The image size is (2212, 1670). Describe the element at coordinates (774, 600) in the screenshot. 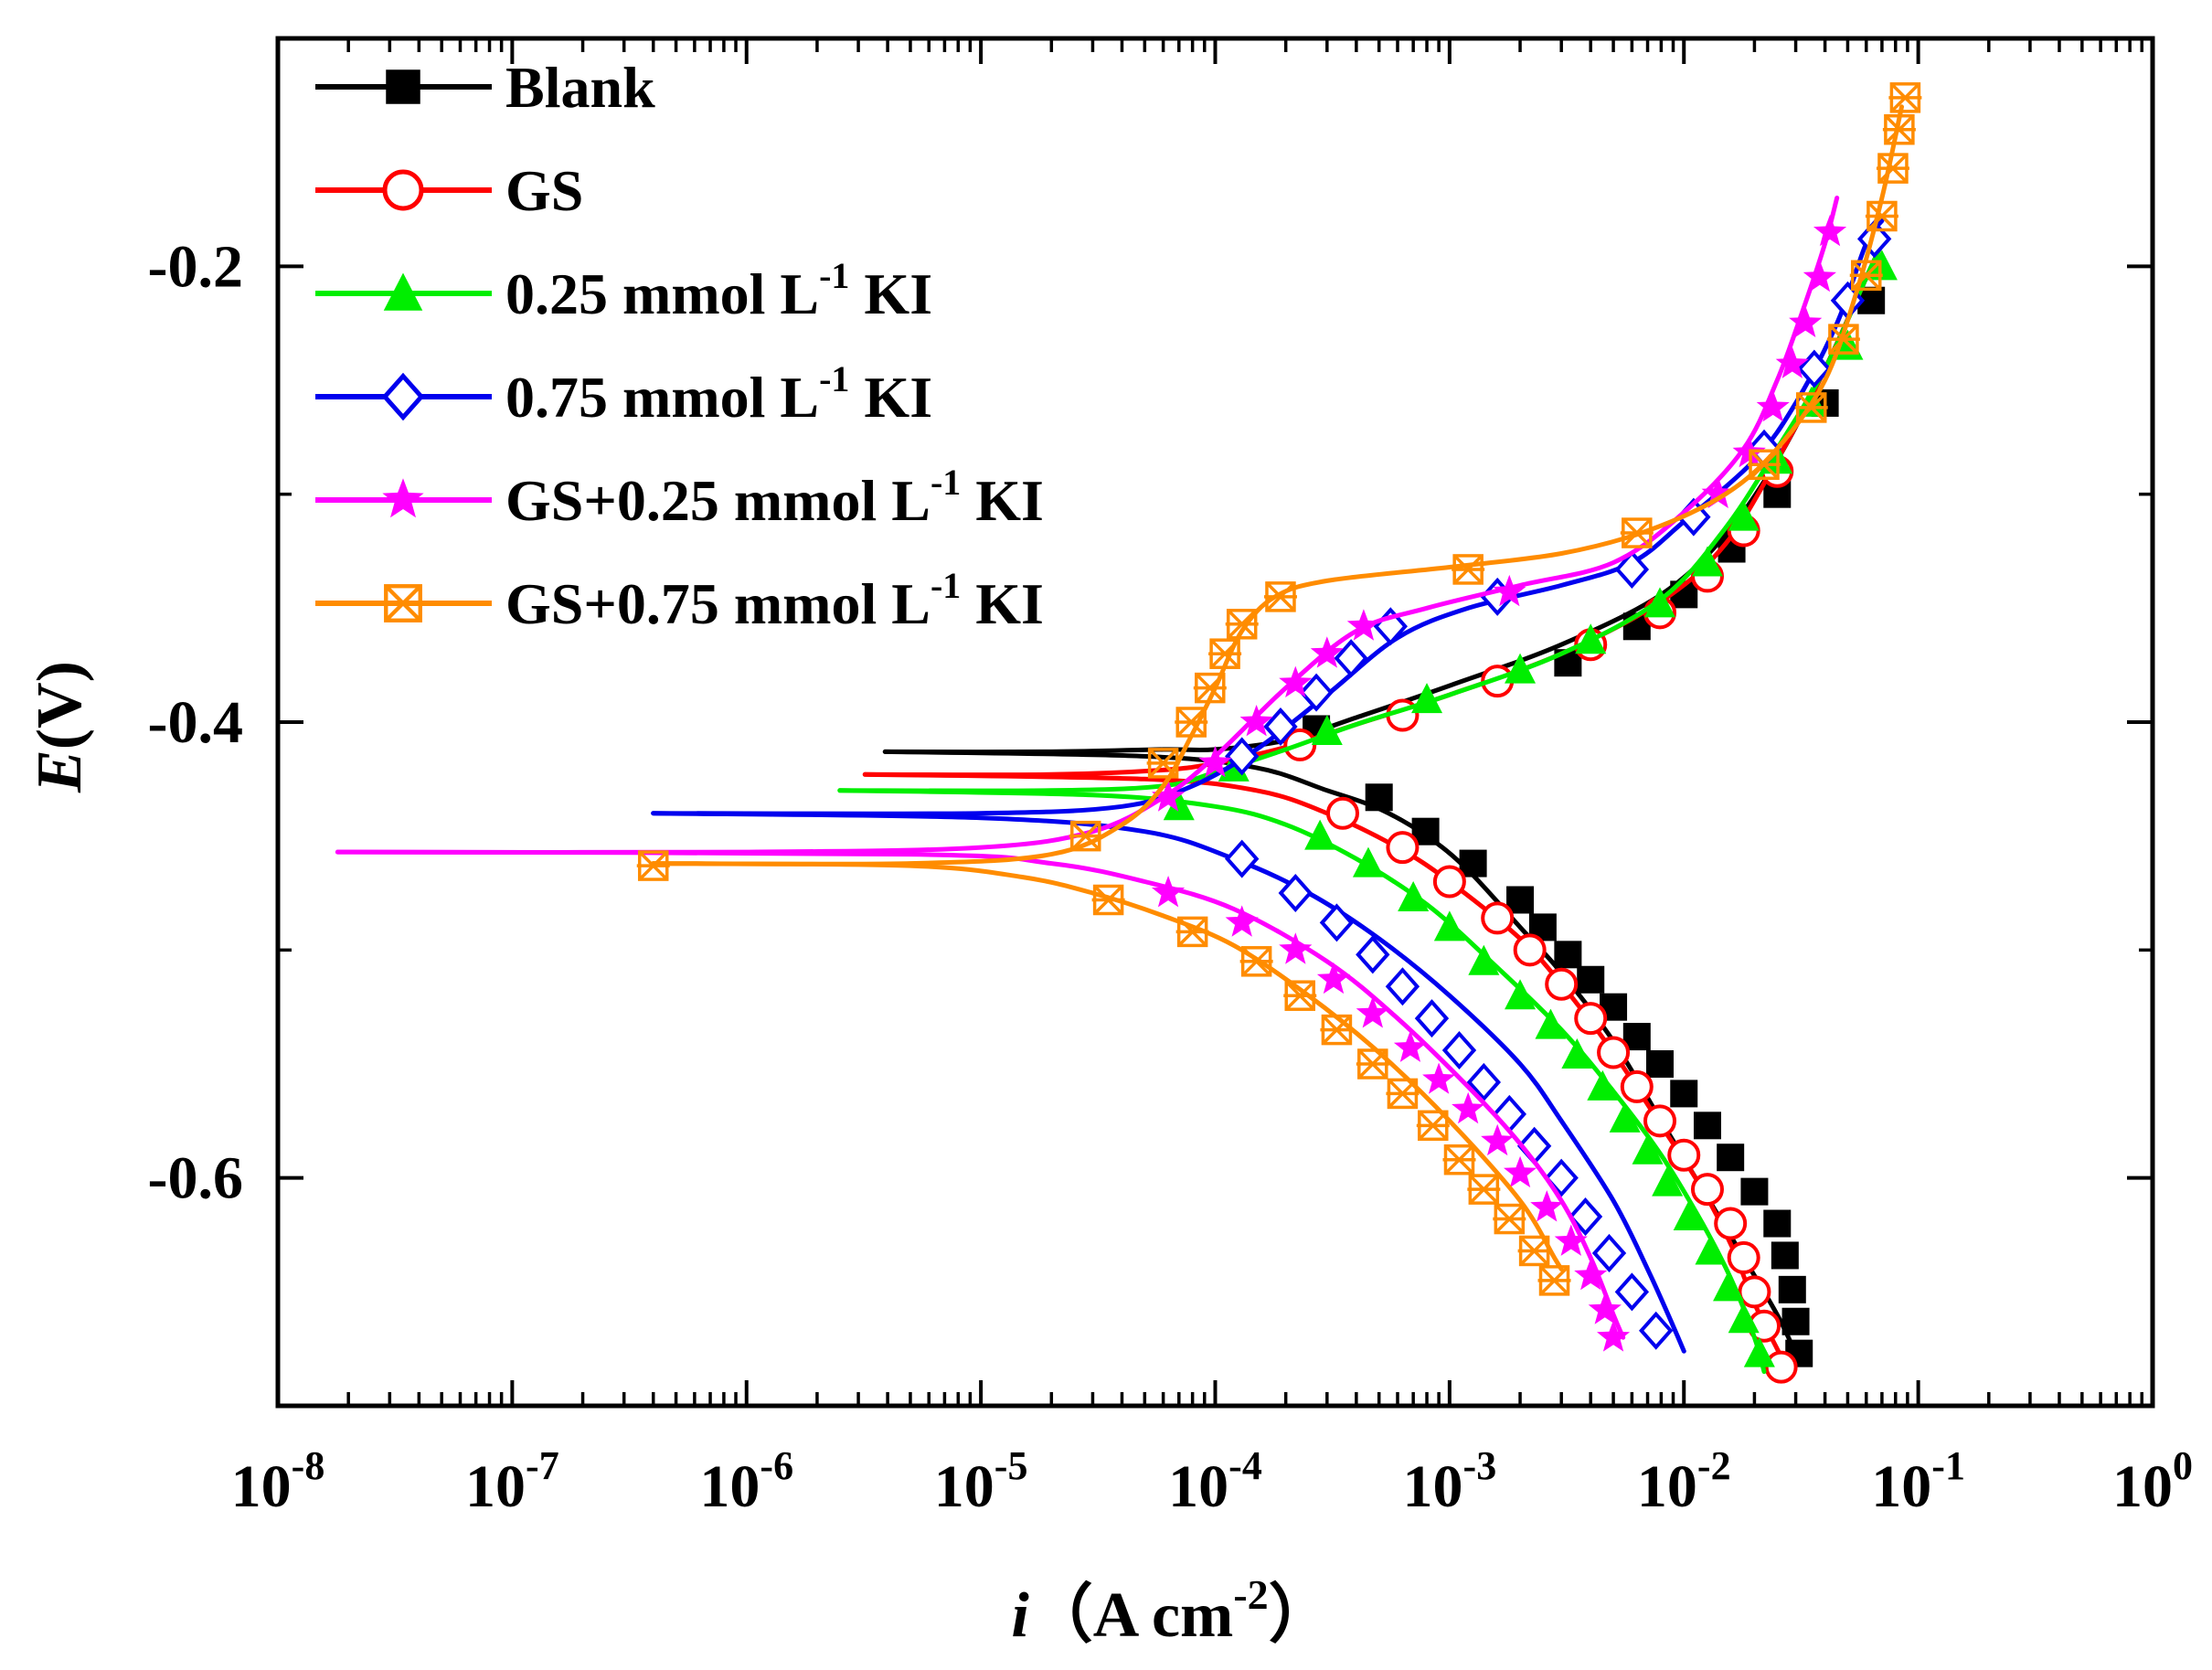

I see `legend-label: GS+0.75 mmol L-1 KI` at that location.